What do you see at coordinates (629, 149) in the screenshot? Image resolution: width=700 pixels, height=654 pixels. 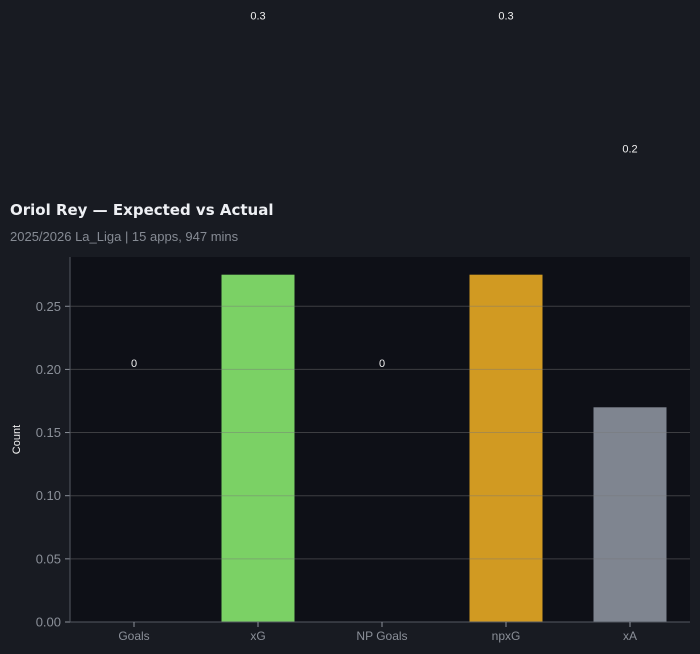 I see `data-label: 0.2` at bounding box center [629, 149].